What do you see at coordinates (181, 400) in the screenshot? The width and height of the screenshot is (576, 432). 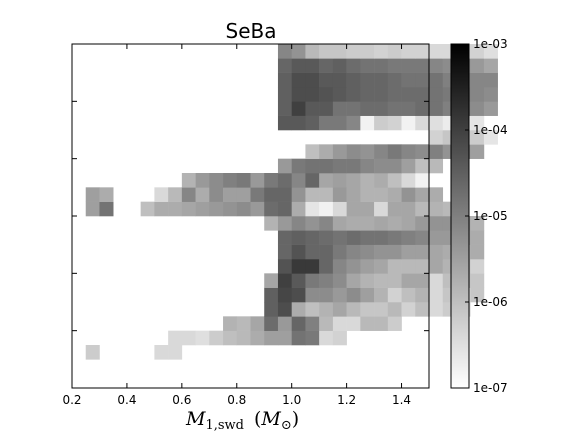 I see `x-tick-label: 0.6` at bounding box center [181, 400].